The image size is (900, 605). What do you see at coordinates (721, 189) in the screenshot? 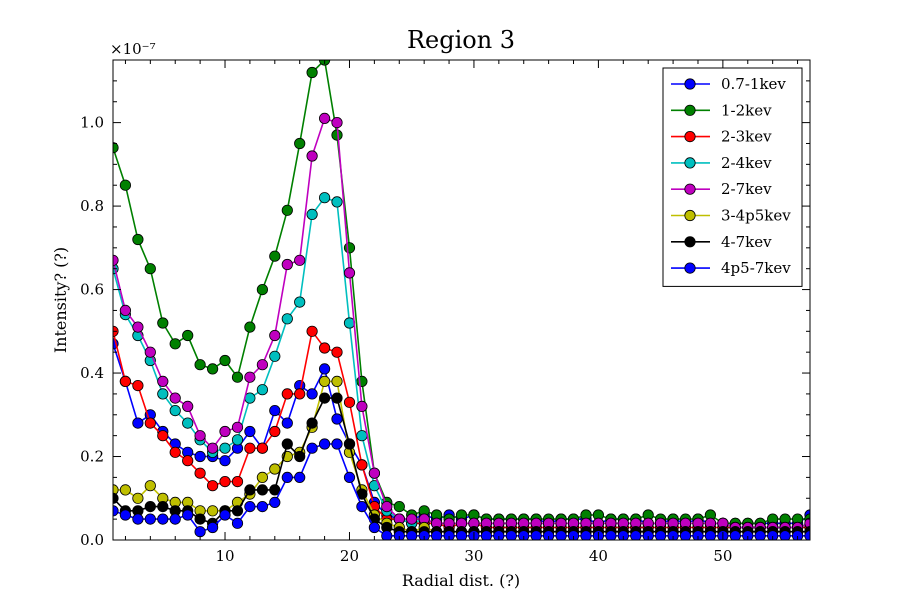
I see `legend-item: 2-7kev` at bounding box center [721, 189].